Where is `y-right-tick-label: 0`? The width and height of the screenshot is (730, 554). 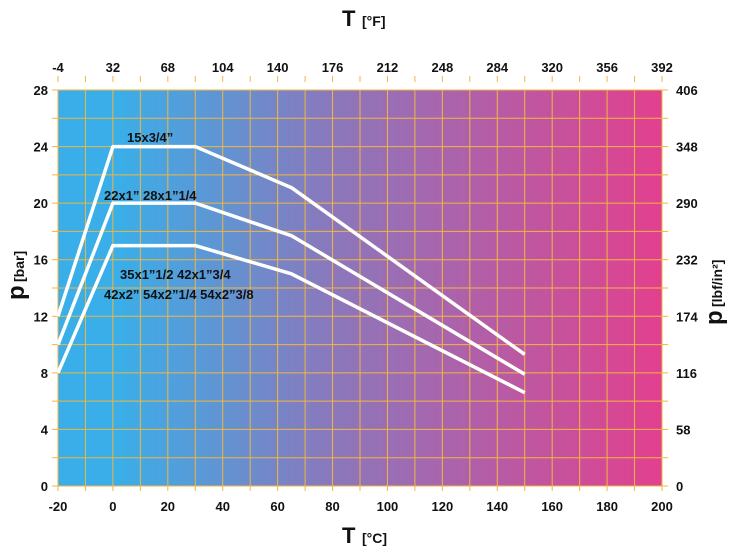
y-right-tick-label: 0 is located at coordinates (679, 486).